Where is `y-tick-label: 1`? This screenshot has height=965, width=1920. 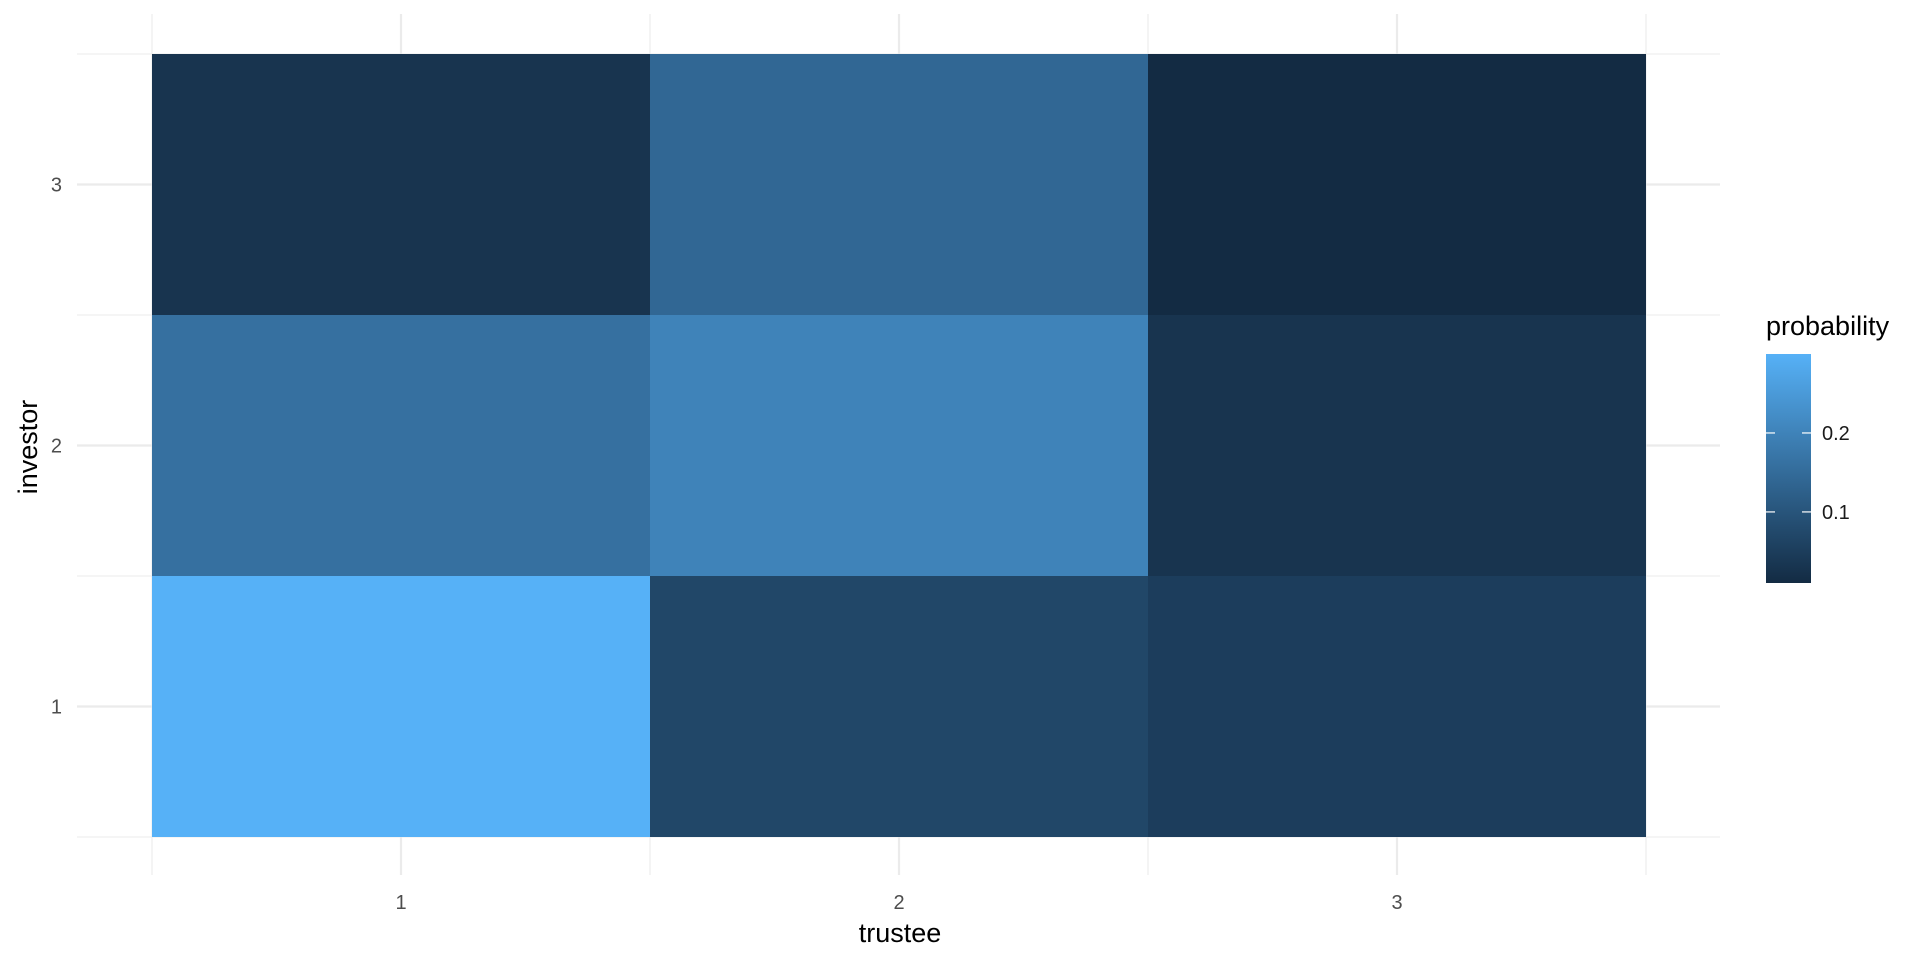 y-tick-label: 1 is located at coordinates (56, 708).